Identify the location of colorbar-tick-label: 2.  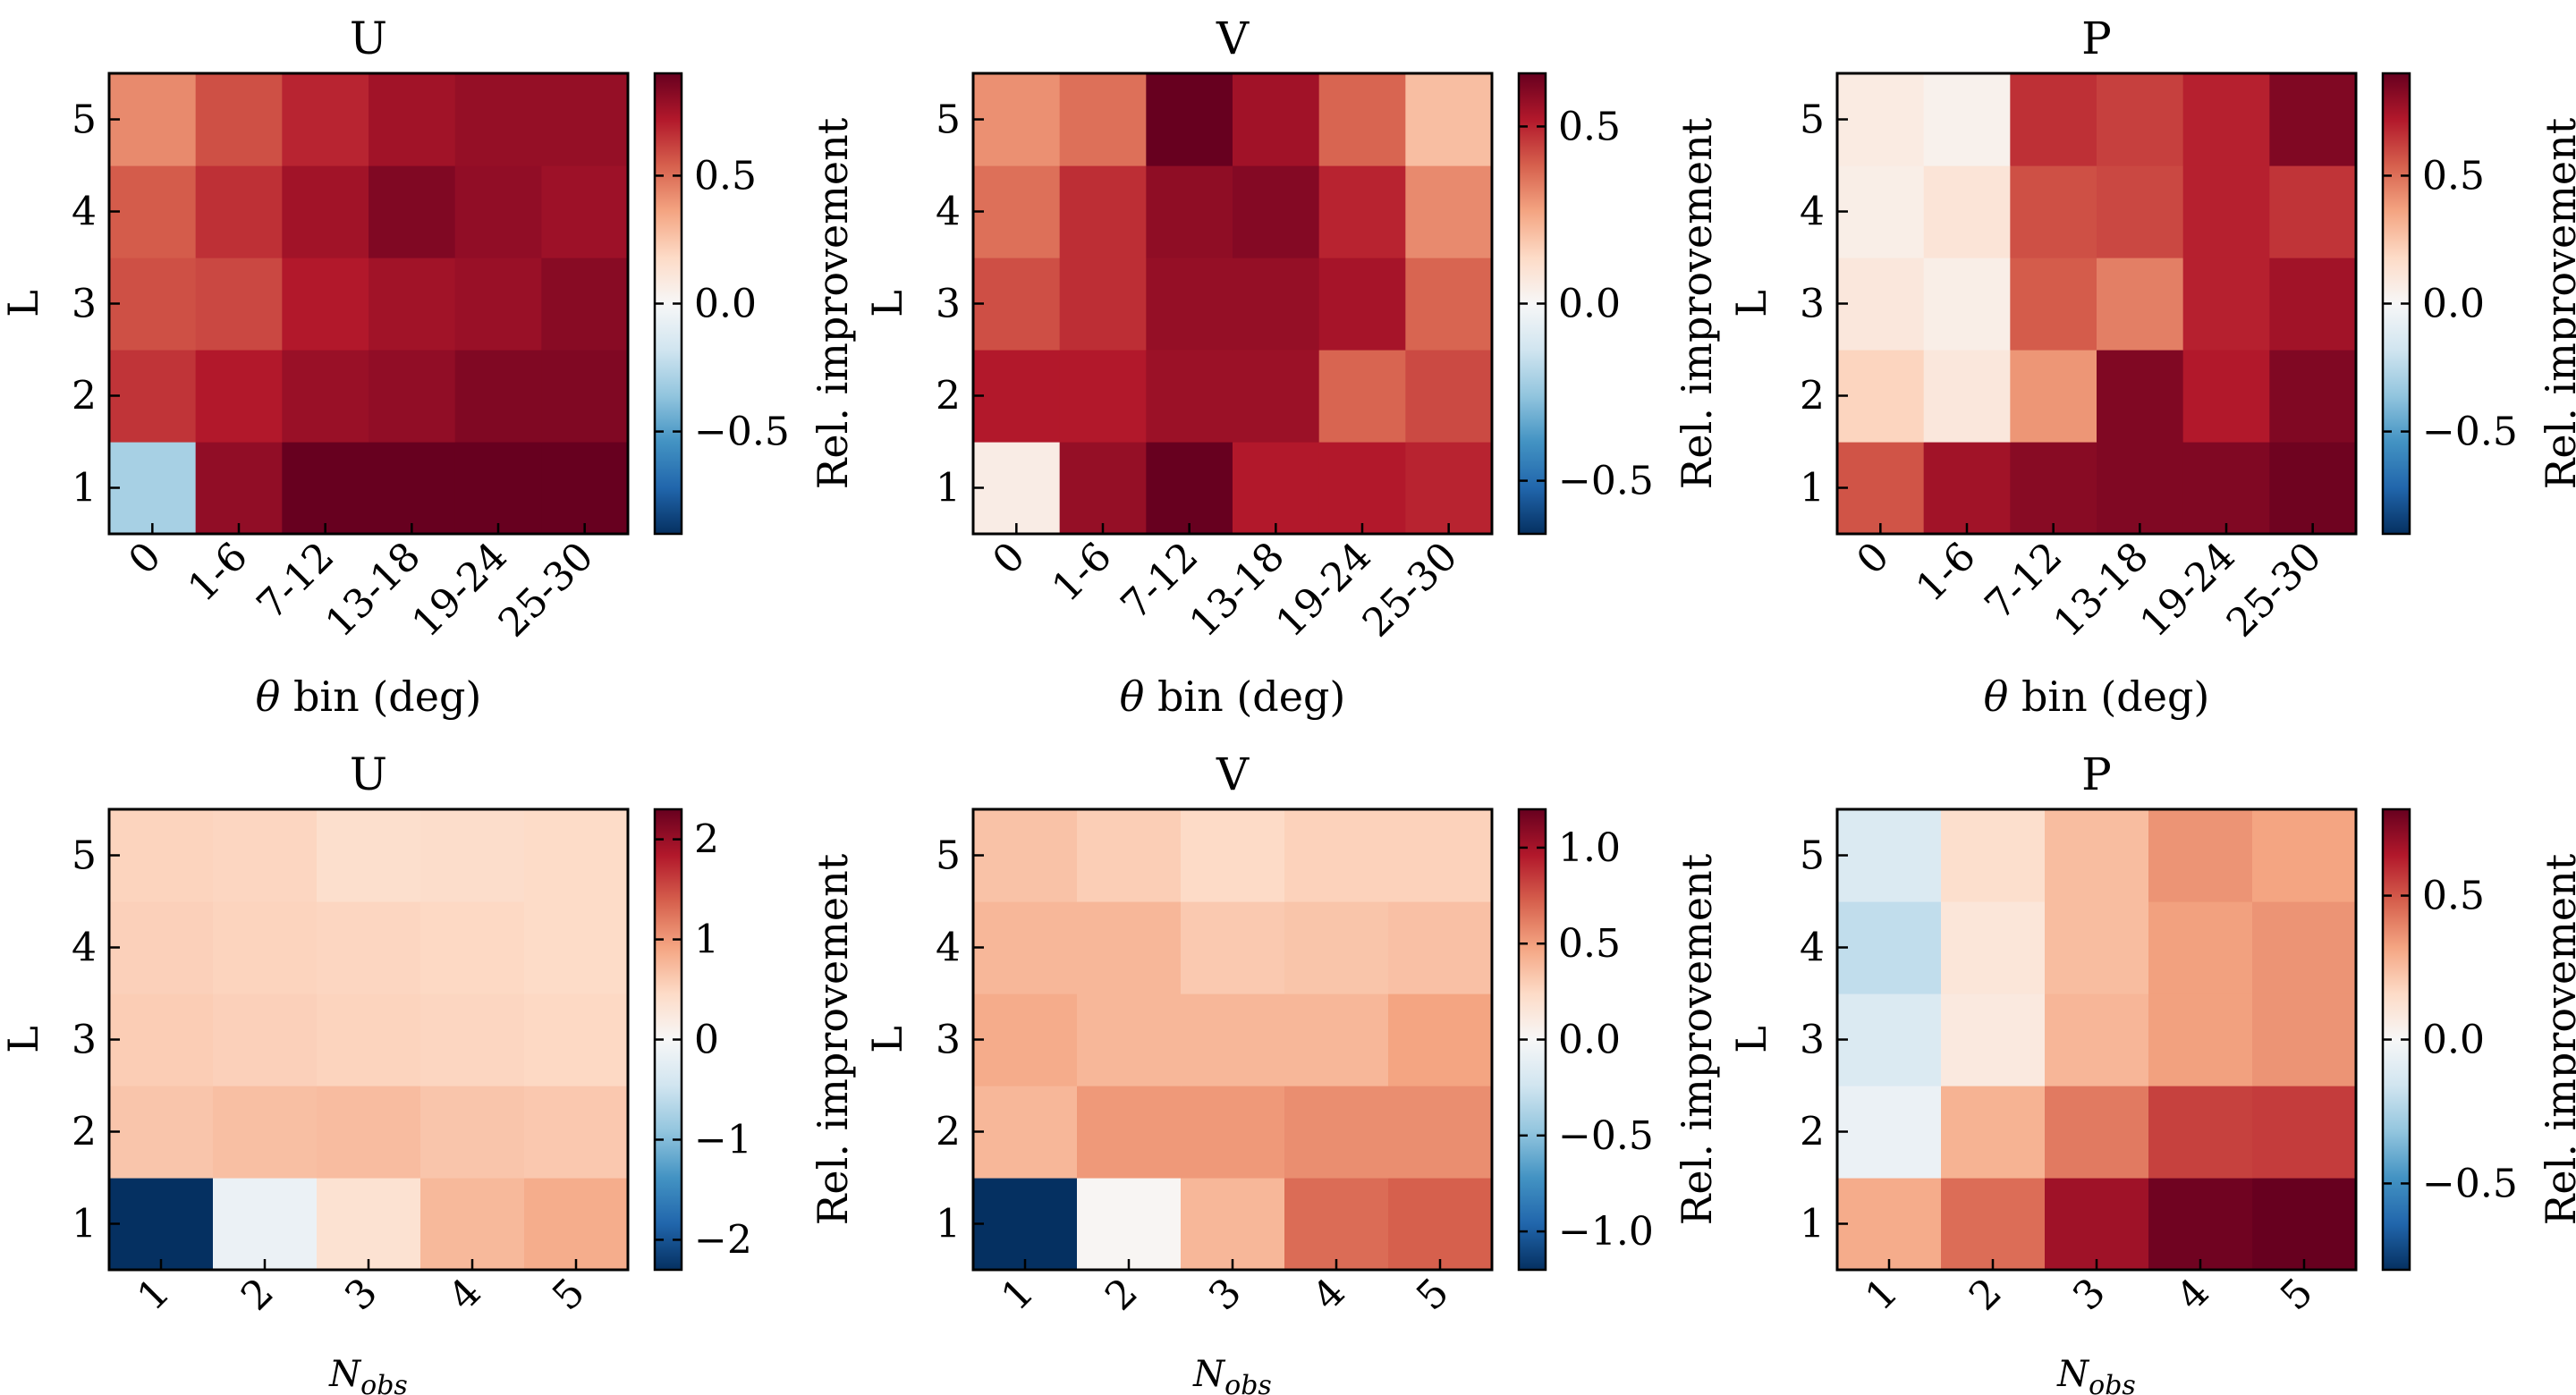
(706, 840).